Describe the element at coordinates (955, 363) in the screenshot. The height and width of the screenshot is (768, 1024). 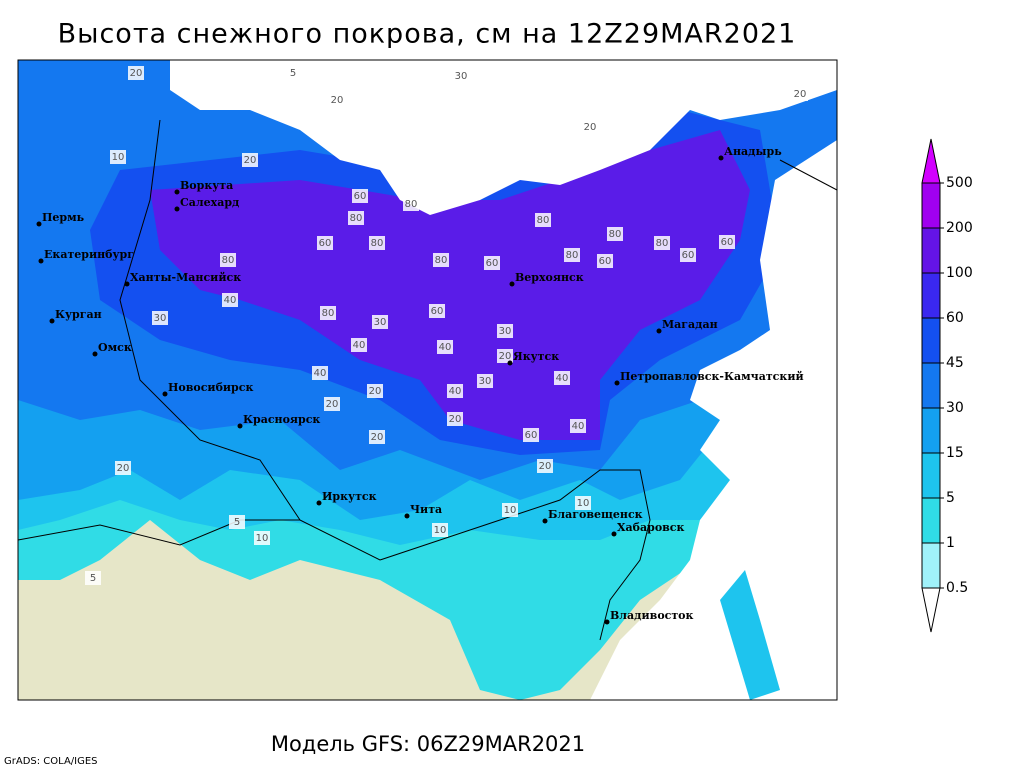
I see `colorbar-label: 45` at that location.